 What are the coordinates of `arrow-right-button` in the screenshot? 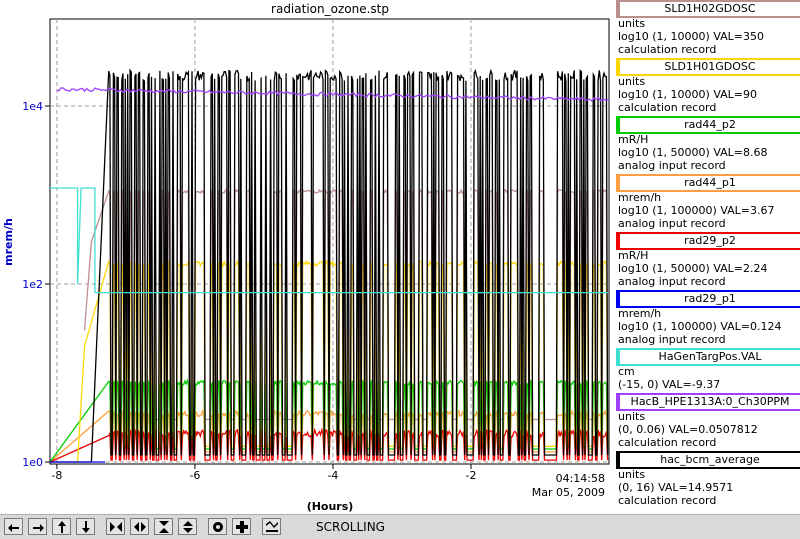 It's located at (37, 526).